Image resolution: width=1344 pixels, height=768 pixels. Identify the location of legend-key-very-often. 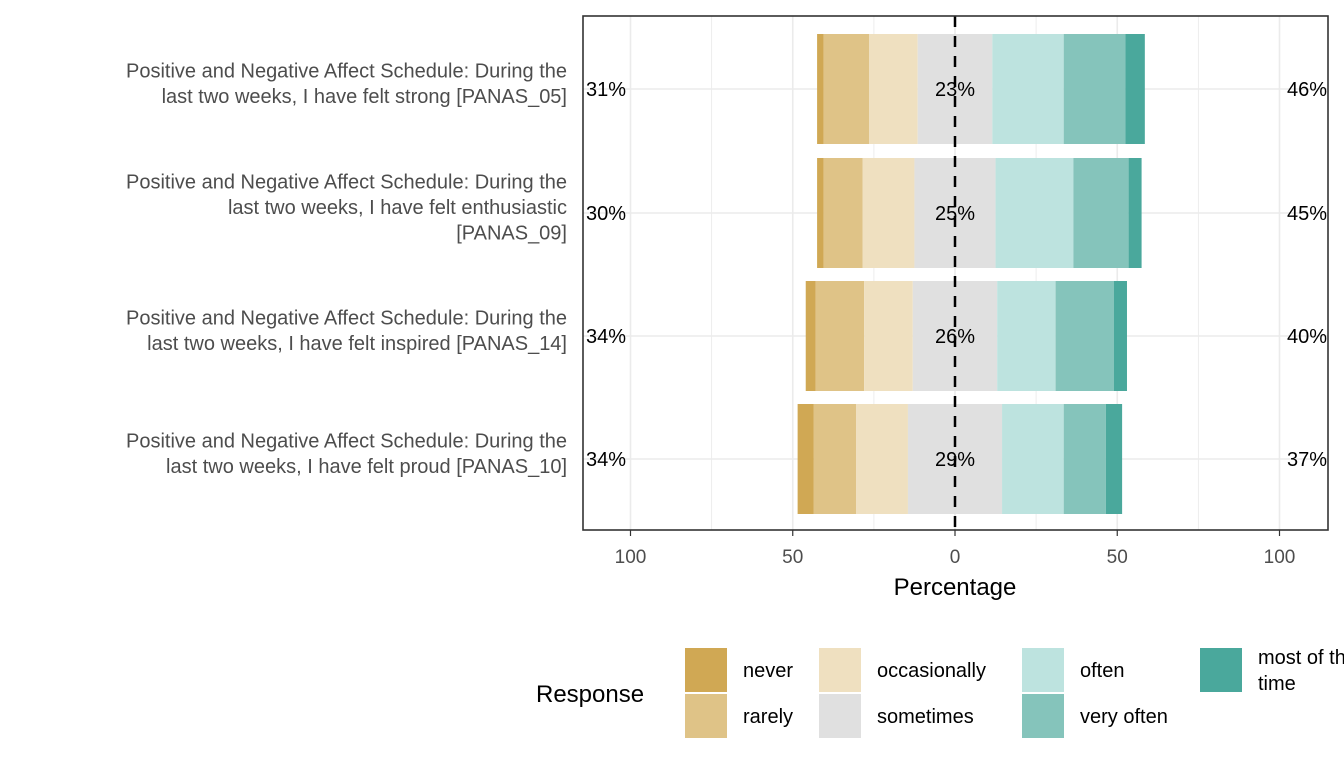
(1043, 716).